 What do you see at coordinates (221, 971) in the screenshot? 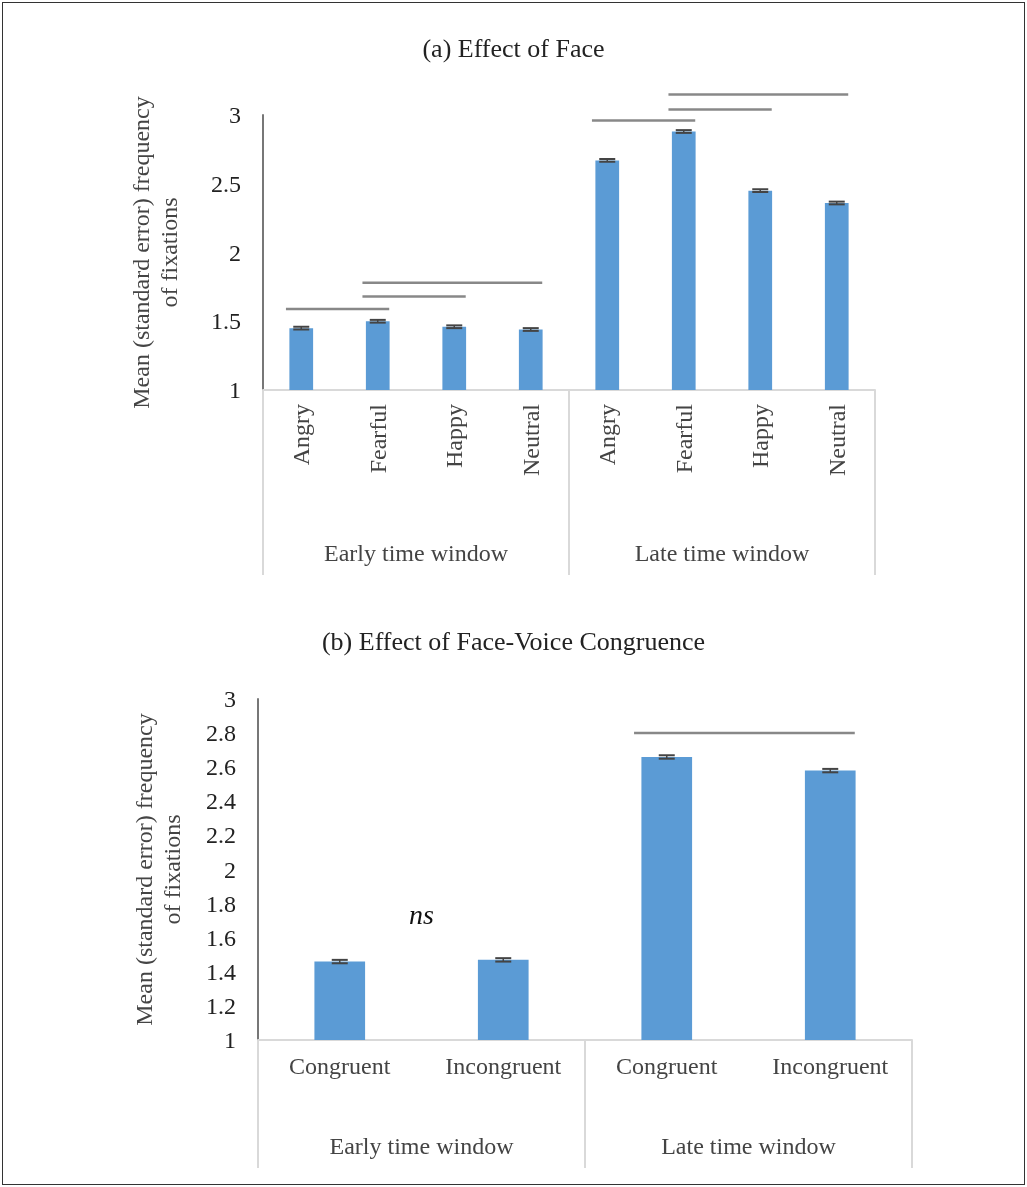
I see `y-tick-label: 1.4` at bounding box center [221, 971].